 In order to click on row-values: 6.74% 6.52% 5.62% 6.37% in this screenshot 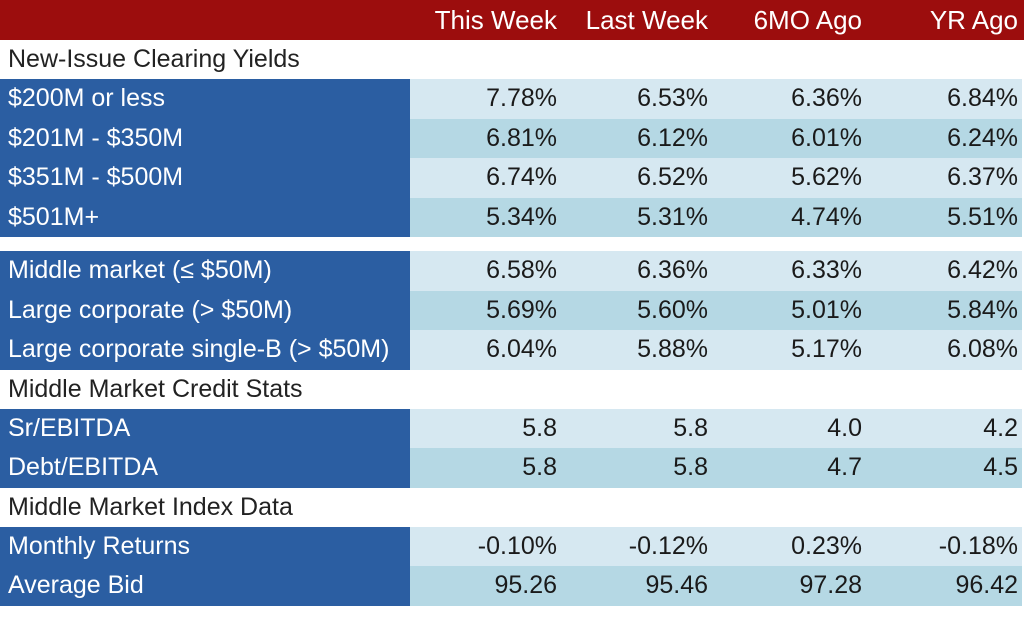, I will do `click(716, 178)`.